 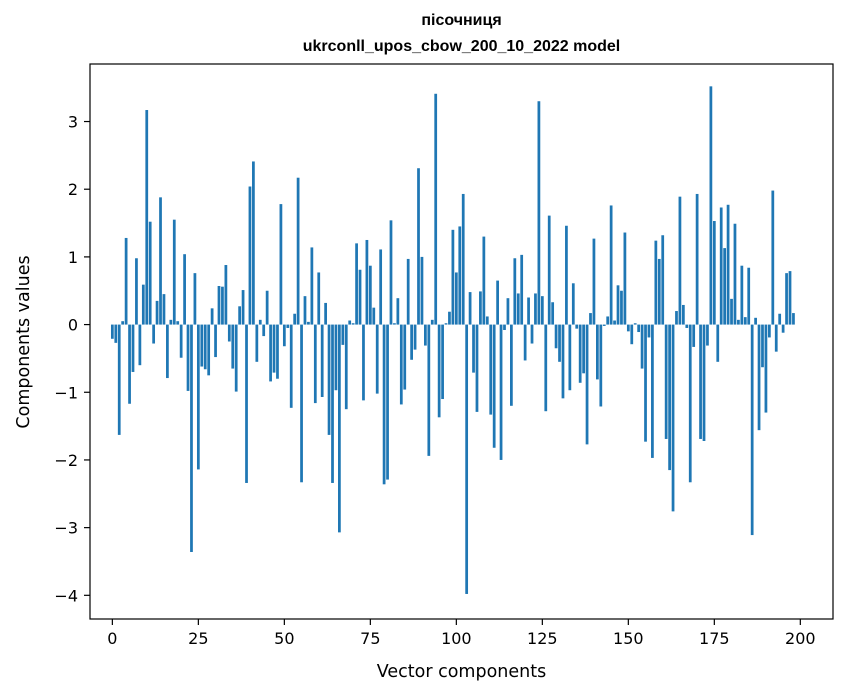 I want to click on y-tick-label: −2, so click(x=66, y=460).